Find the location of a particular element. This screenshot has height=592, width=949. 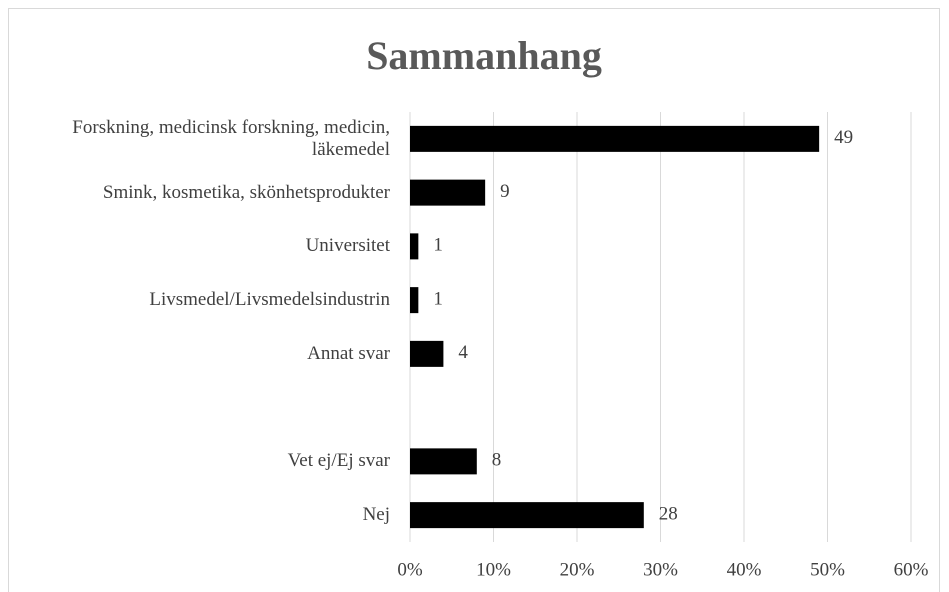

y-tick-label: Nej is located at coordinates (376, 515).